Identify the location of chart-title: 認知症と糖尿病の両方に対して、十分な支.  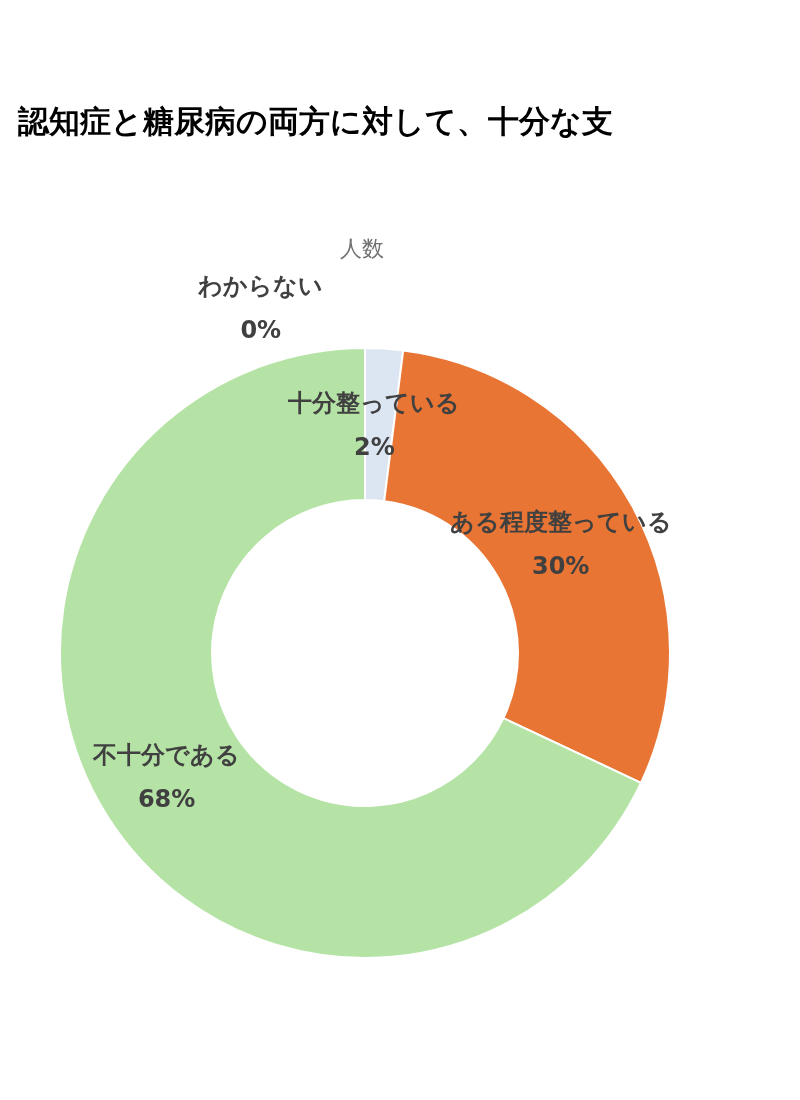
(315, 121).